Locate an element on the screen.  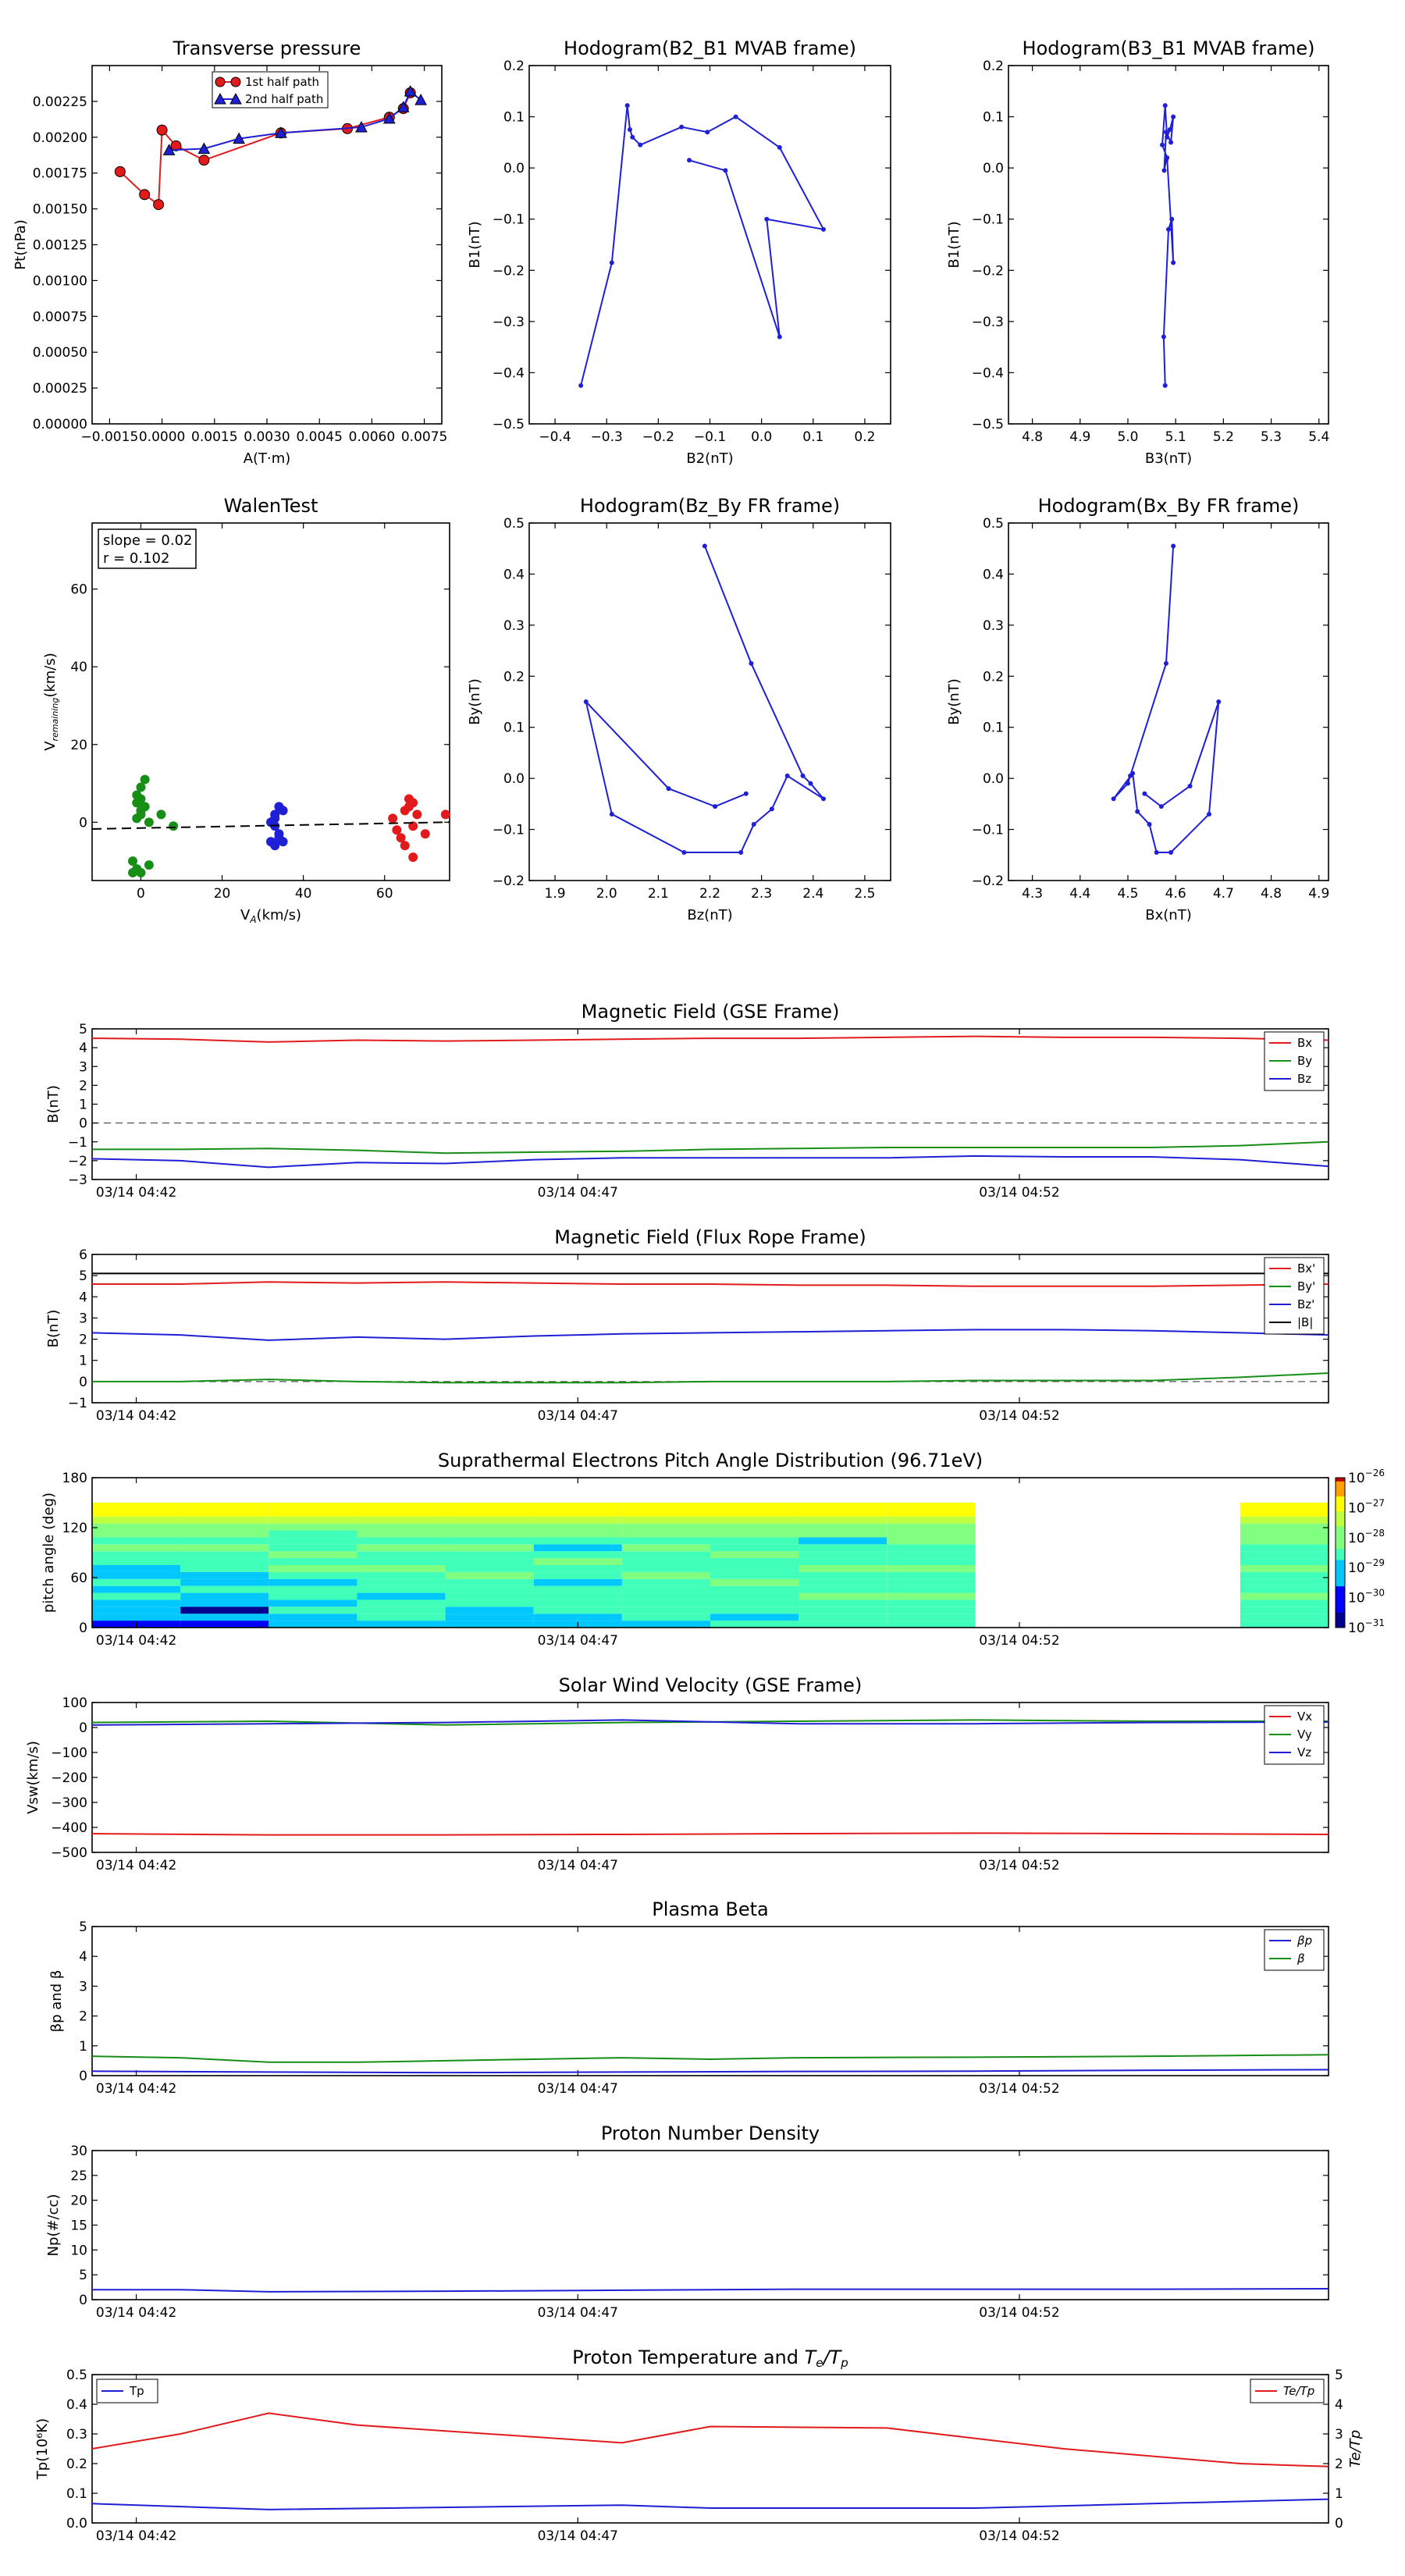
chart-hzy-xtick-label: 2.5 is located at coordinates (865, 894).